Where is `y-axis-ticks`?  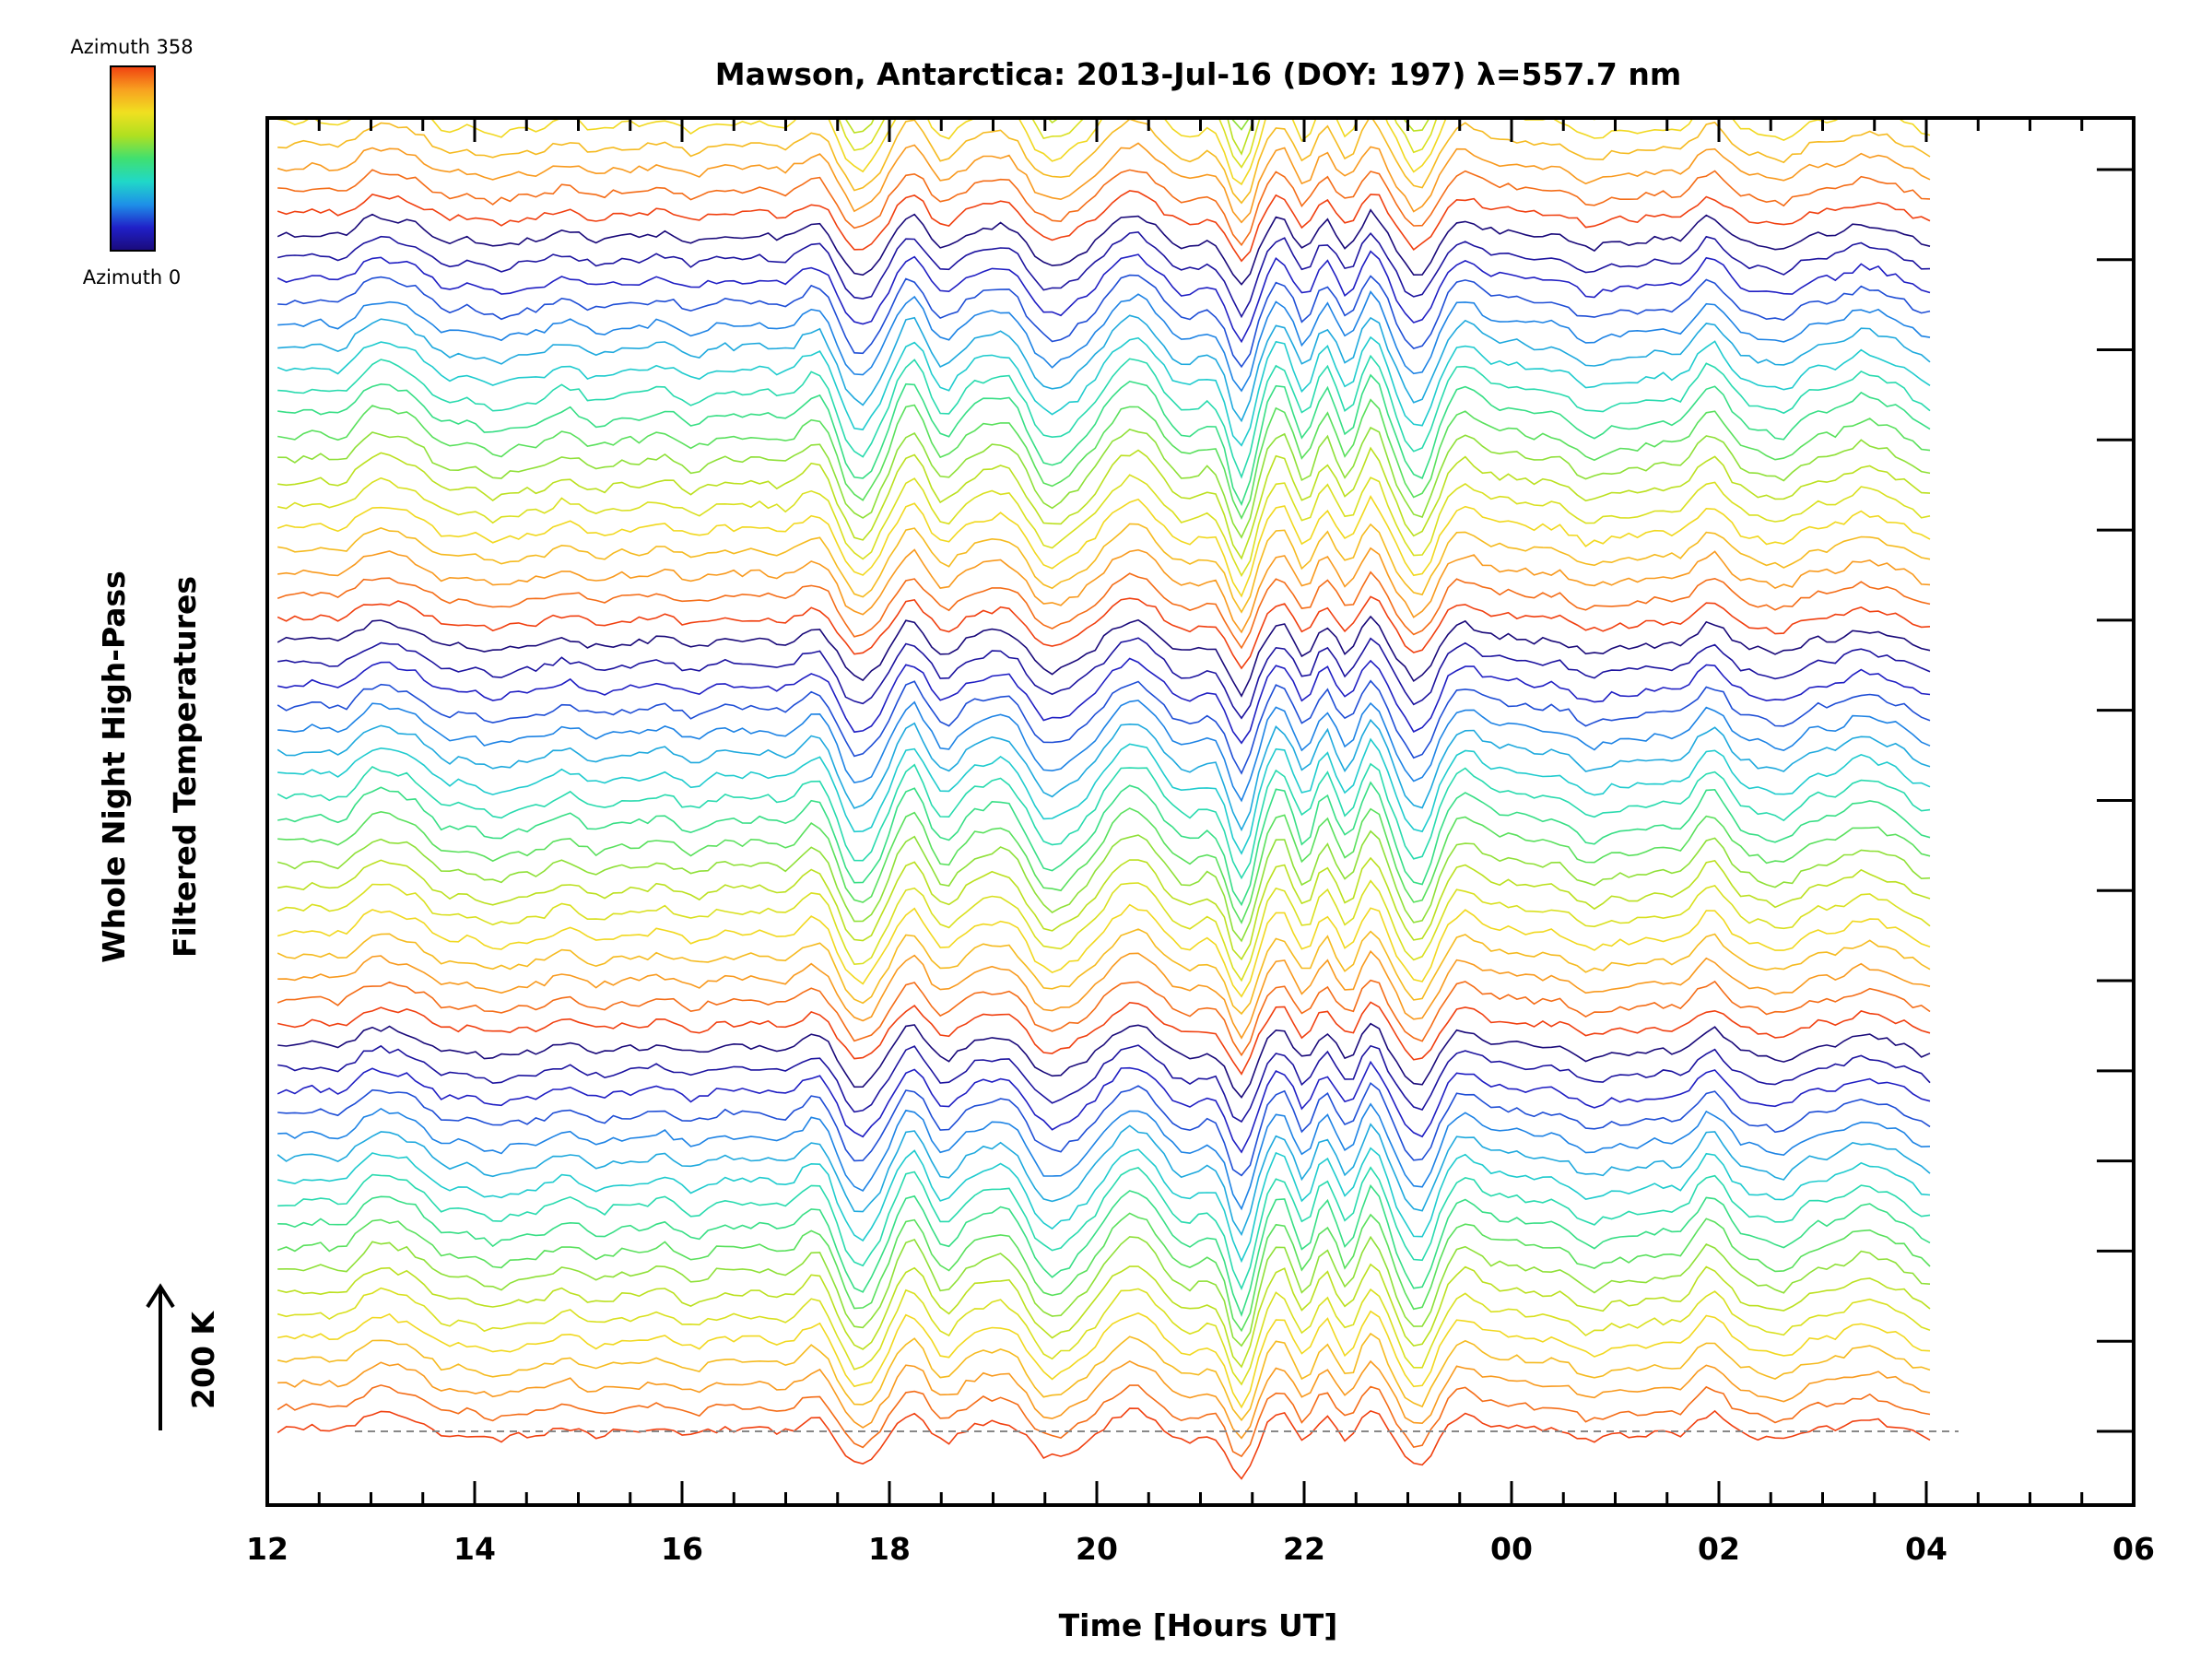 y-axis-ticks is located at coordinates (2115, 800).